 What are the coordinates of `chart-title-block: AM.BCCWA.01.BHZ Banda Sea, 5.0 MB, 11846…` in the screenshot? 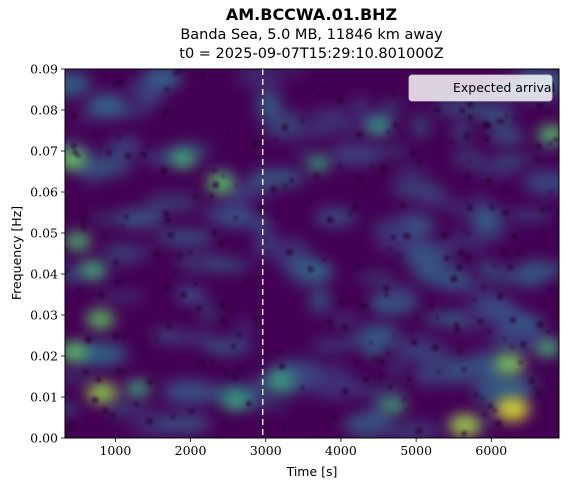 It's located at (311, 32).